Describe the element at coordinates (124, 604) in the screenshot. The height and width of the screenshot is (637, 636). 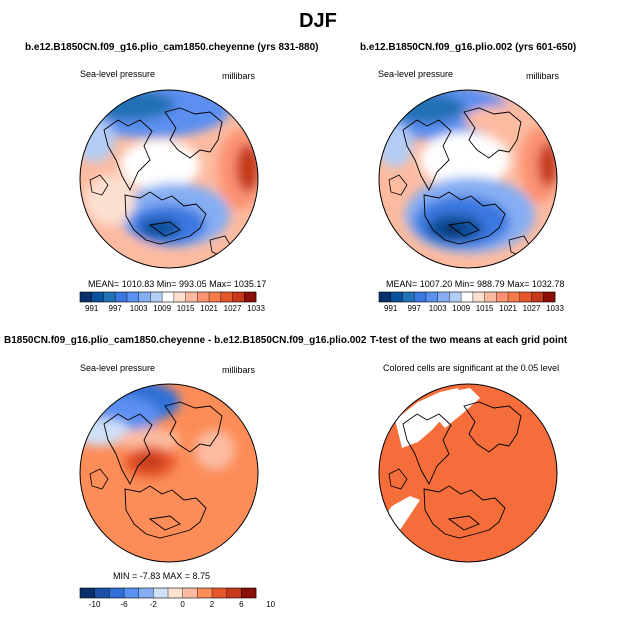
I see `colorbar-tick-label: -6` at that location.